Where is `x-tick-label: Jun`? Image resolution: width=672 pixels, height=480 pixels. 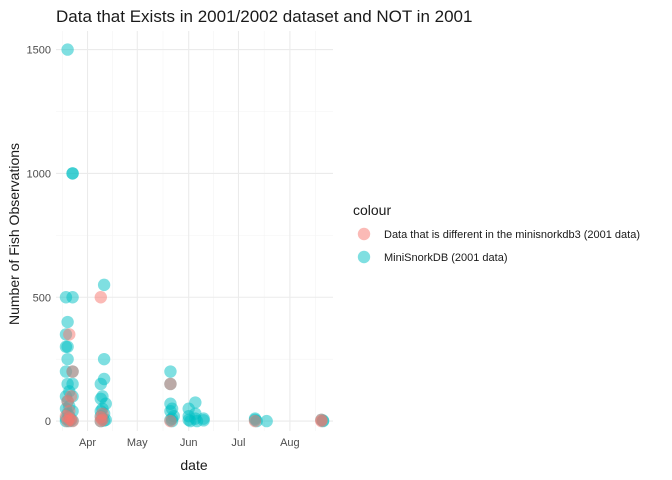 x-tick-label: Jun is located at coordinates (189, 443).